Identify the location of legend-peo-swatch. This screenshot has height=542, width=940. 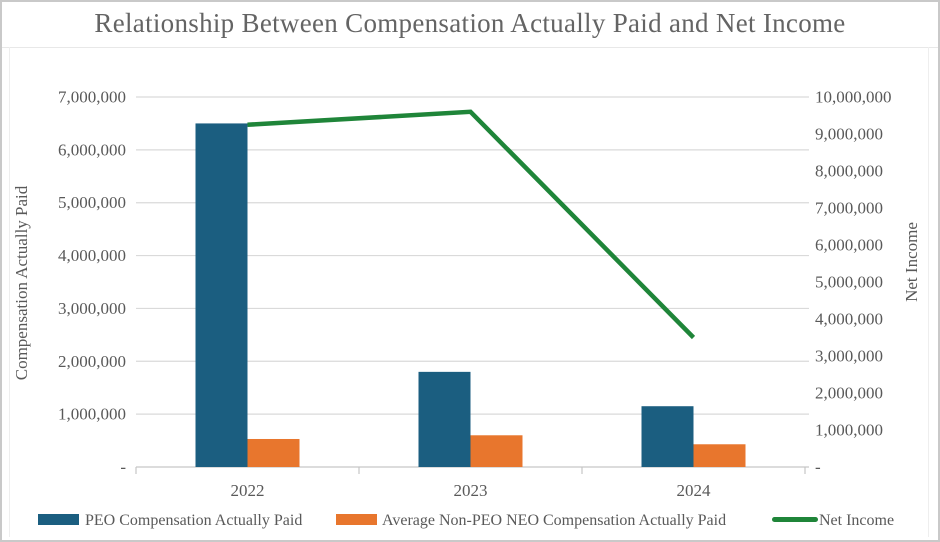
(58, 519).